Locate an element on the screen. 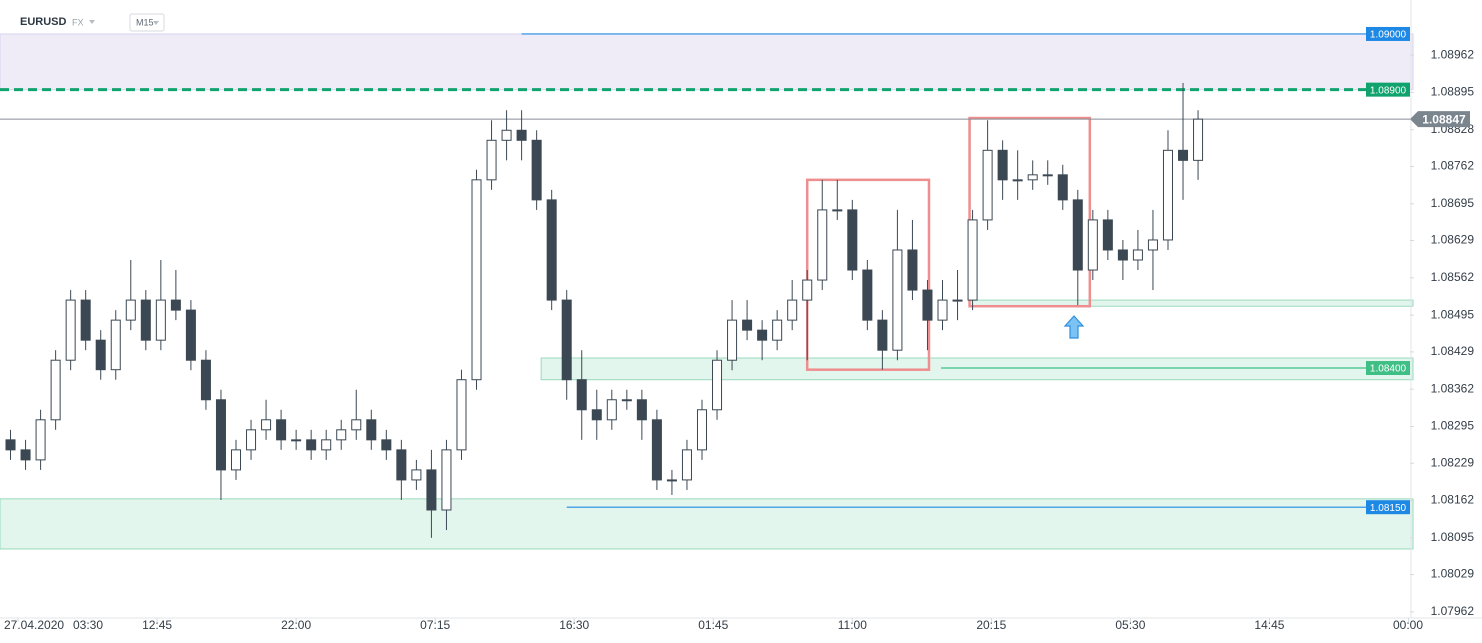 This screenshot has height=643, width=1482. level-label: 1.08400 is located at coordinates (1388, 369).